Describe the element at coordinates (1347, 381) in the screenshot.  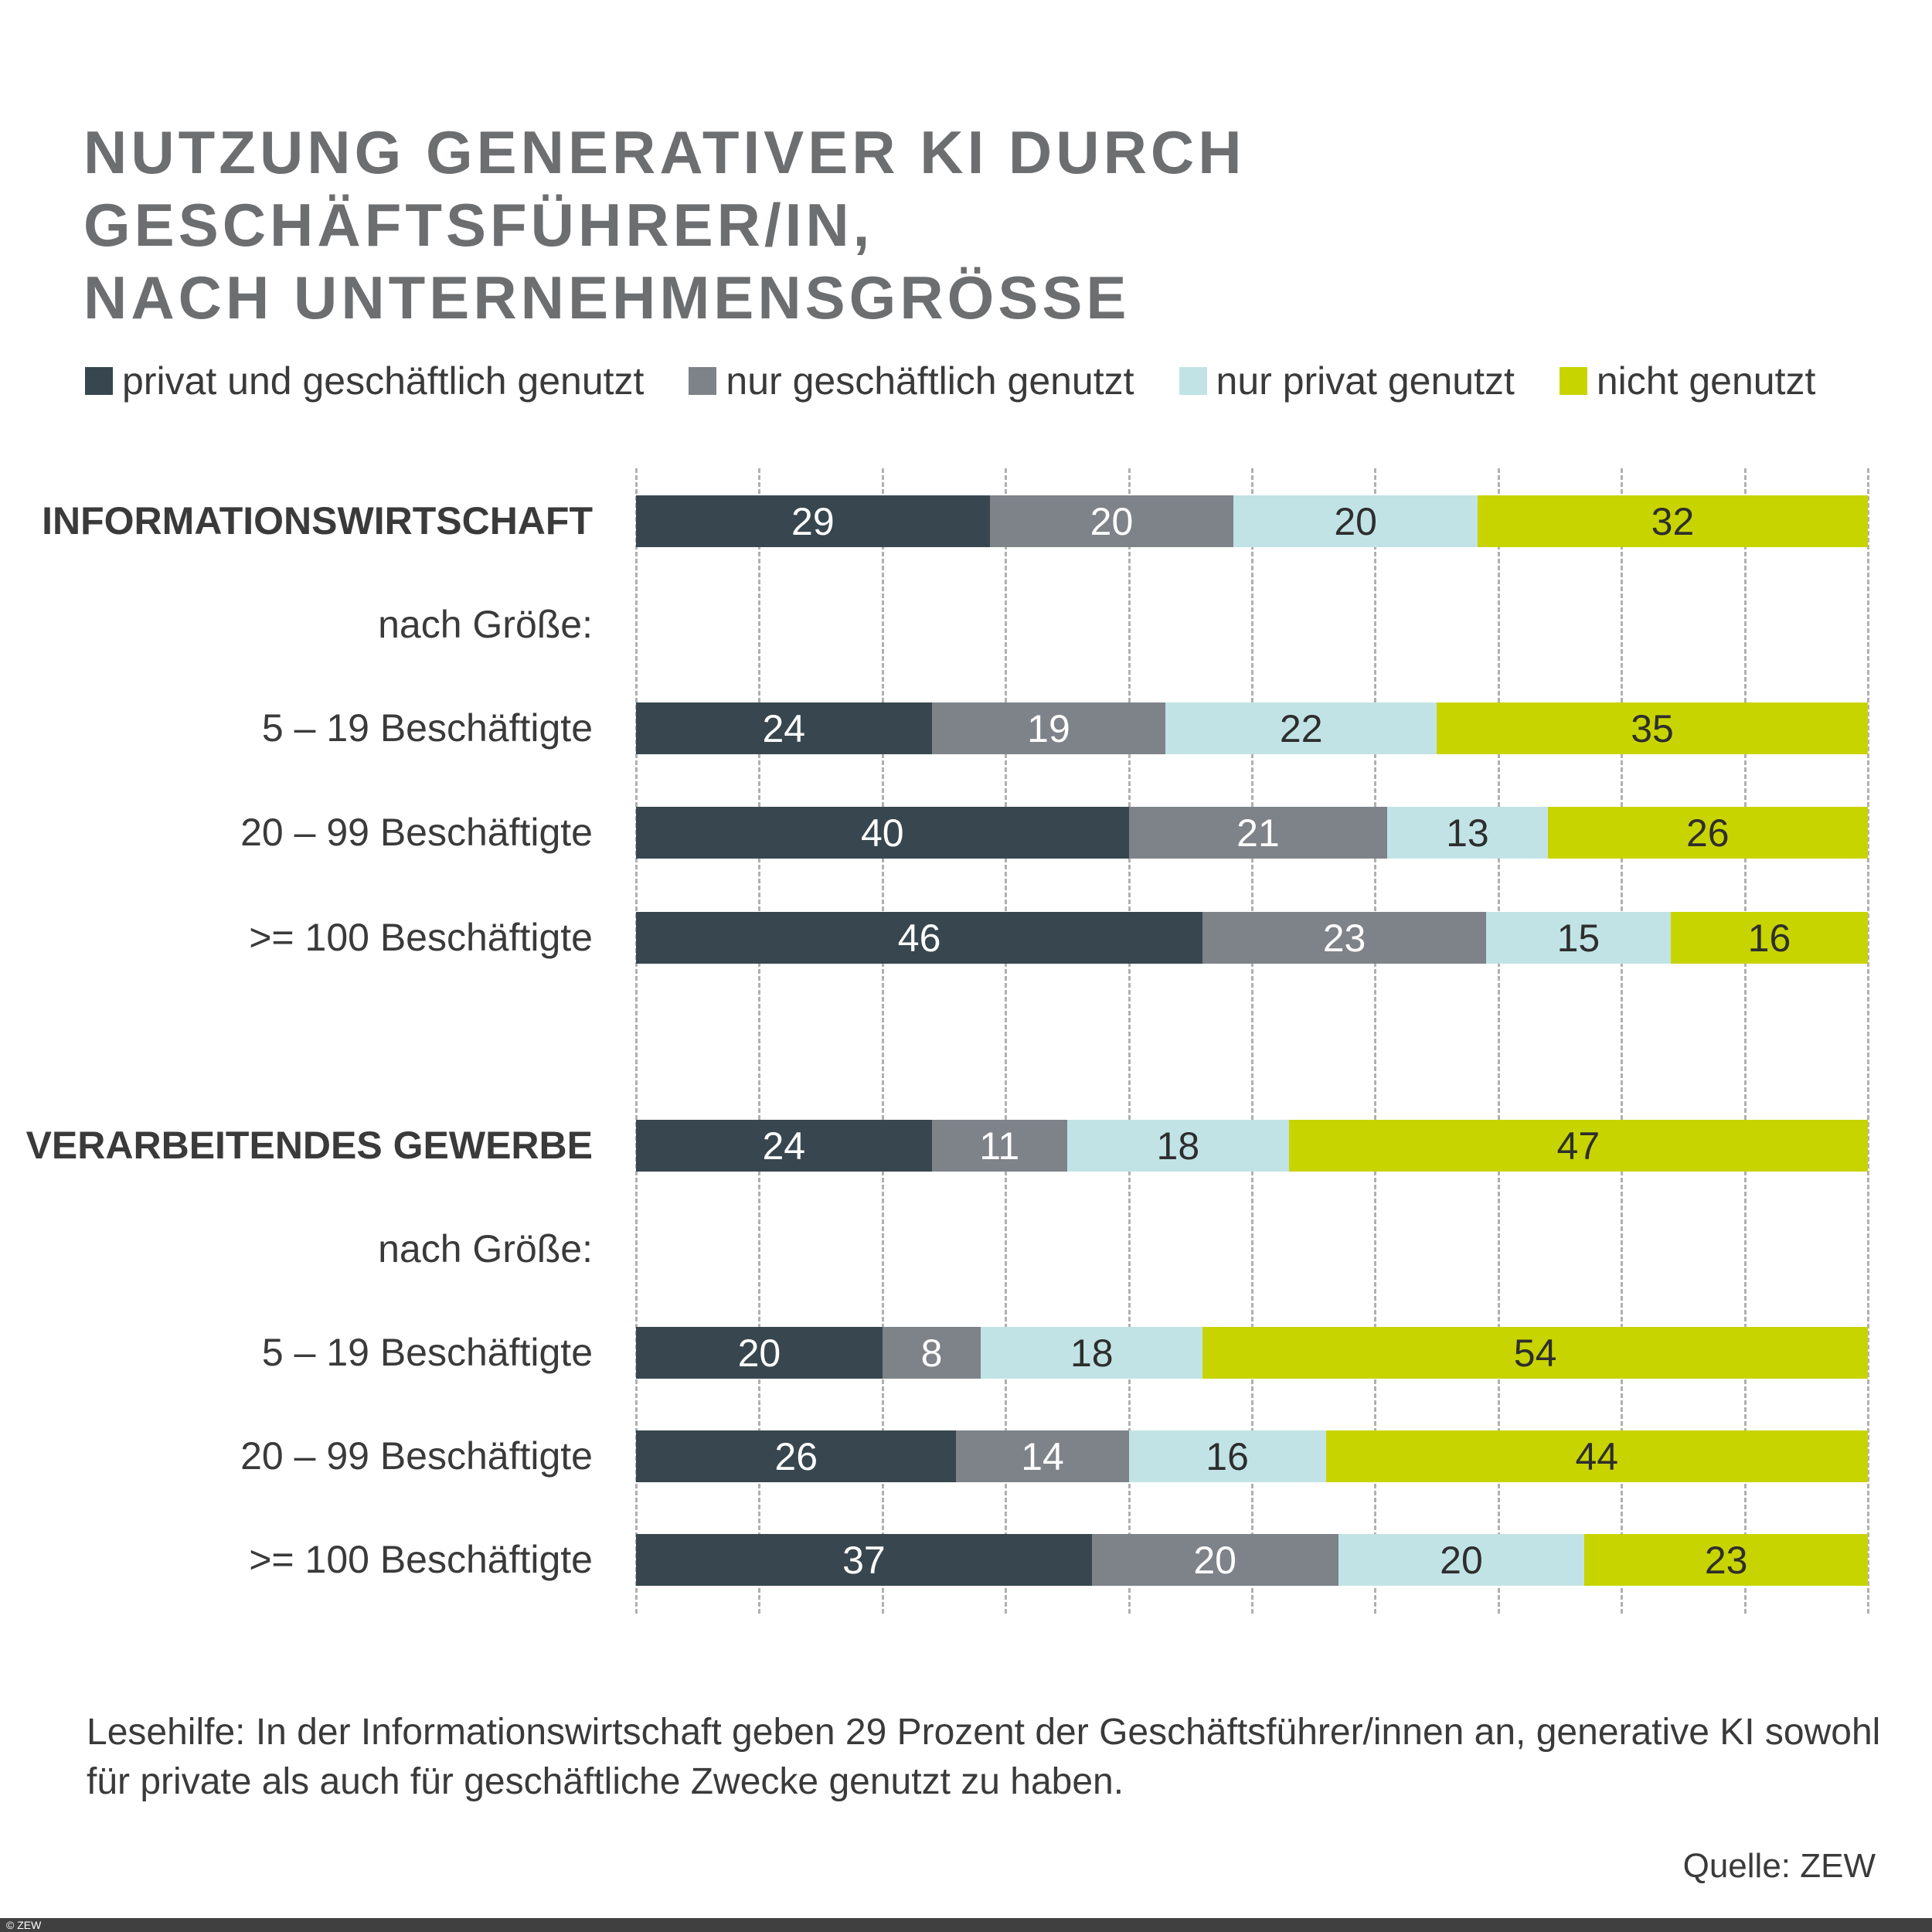
I see `legend-item: nur privat genutzt` at that location.